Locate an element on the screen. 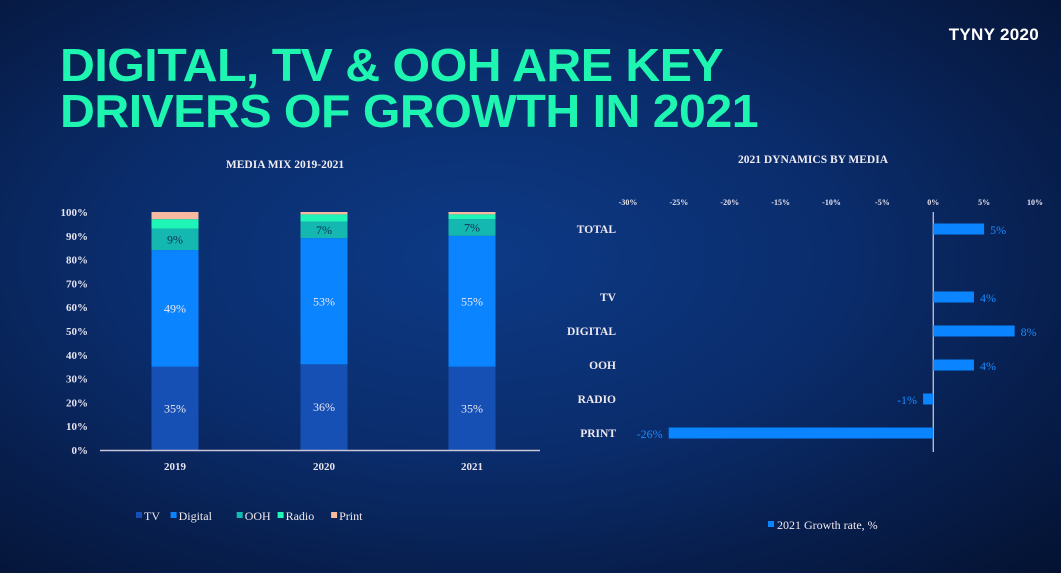  legend-label-print: Print is located at coordinates (351, 516).